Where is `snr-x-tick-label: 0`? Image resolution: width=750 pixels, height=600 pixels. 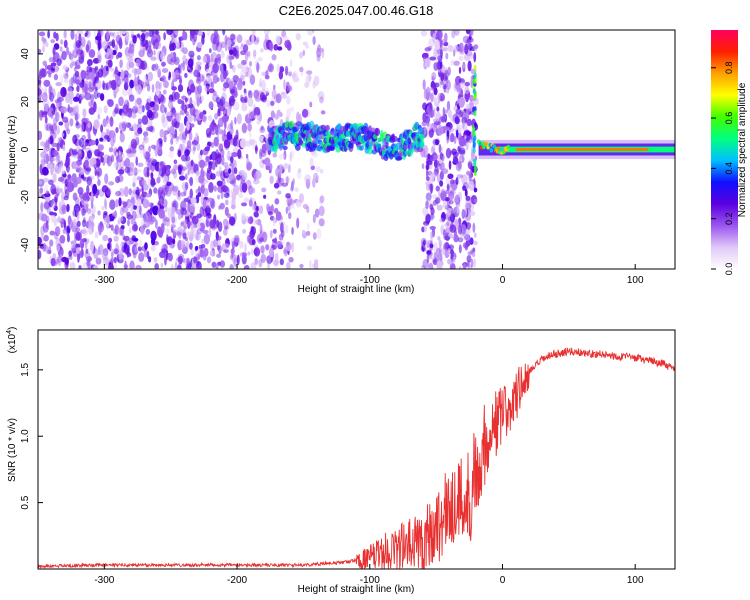 snr-x-tick-label: 0 is located at coordinates (503, 580).